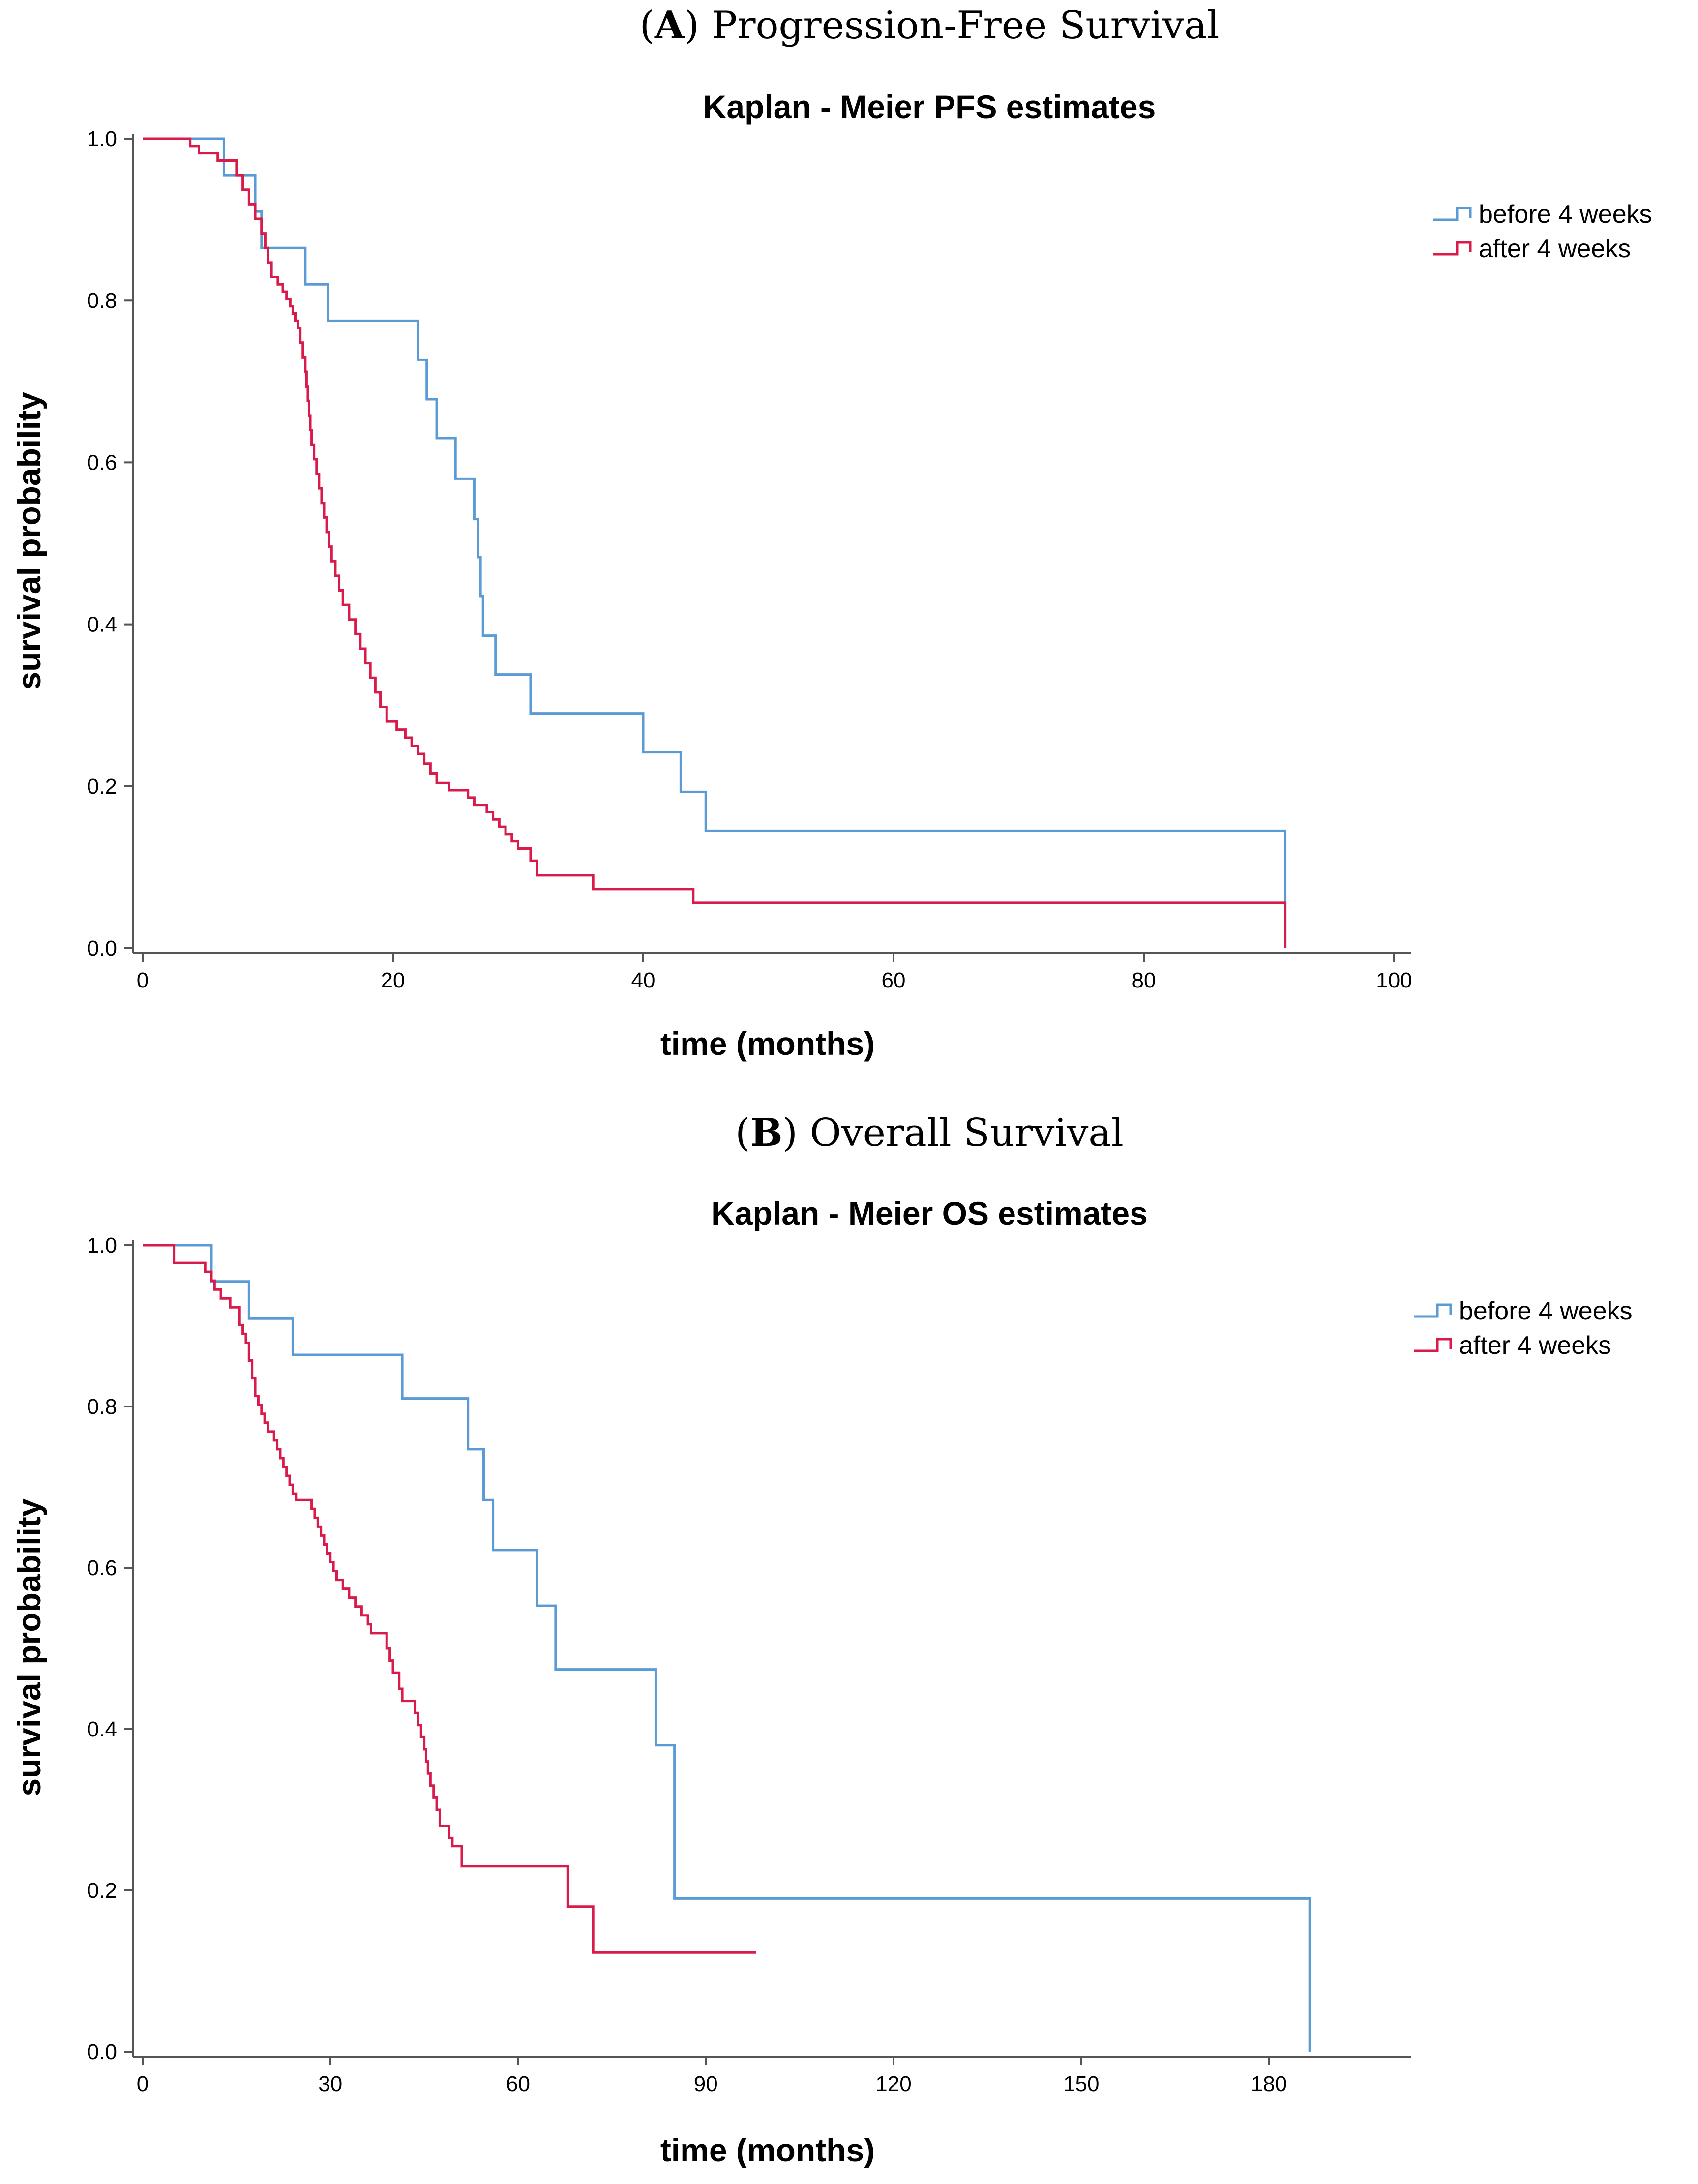  I want to click on x-tick-label: 40, so click(643, 980).